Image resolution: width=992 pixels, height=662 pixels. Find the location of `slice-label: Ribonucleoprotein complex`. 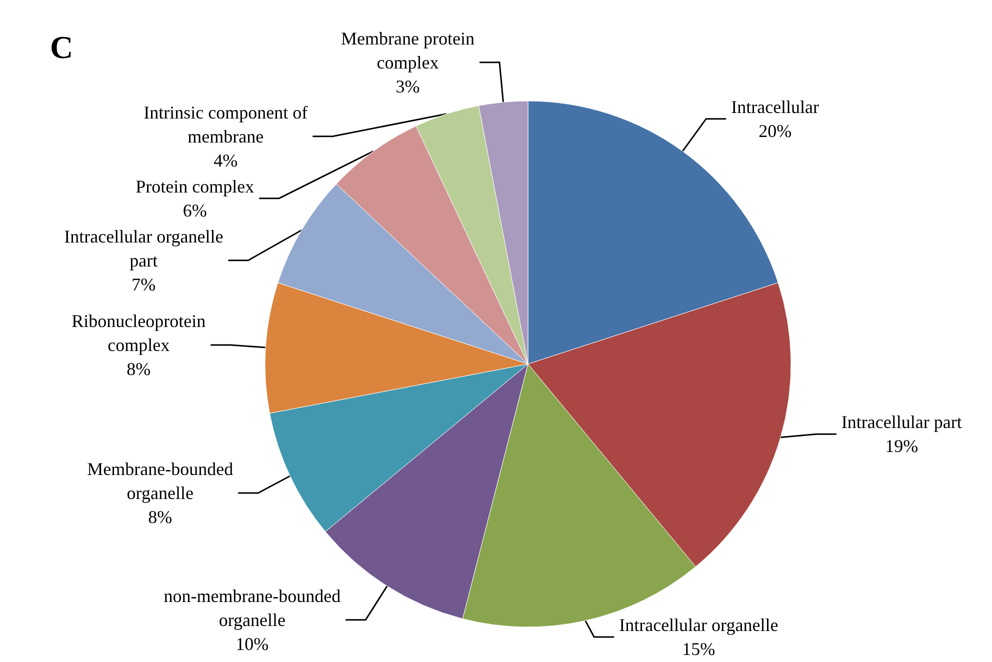

slice-label: Ribonucleoprotein complex is located at coordinates (139, 332).